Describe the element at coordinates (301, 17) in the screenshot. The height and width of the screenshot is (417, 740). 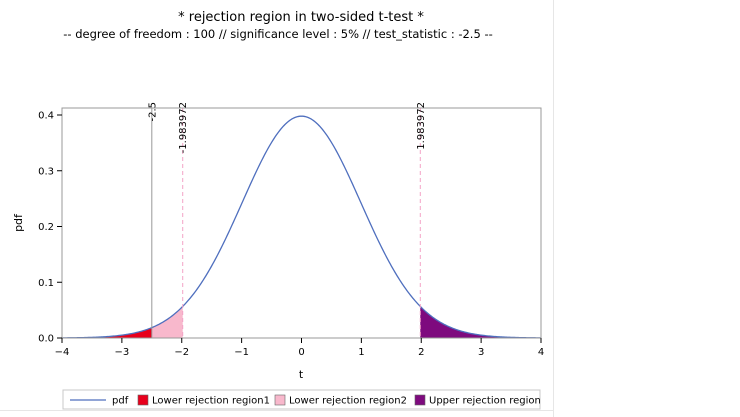
I see `chart-title: * rejection region in two-sided t-test *` at that location.